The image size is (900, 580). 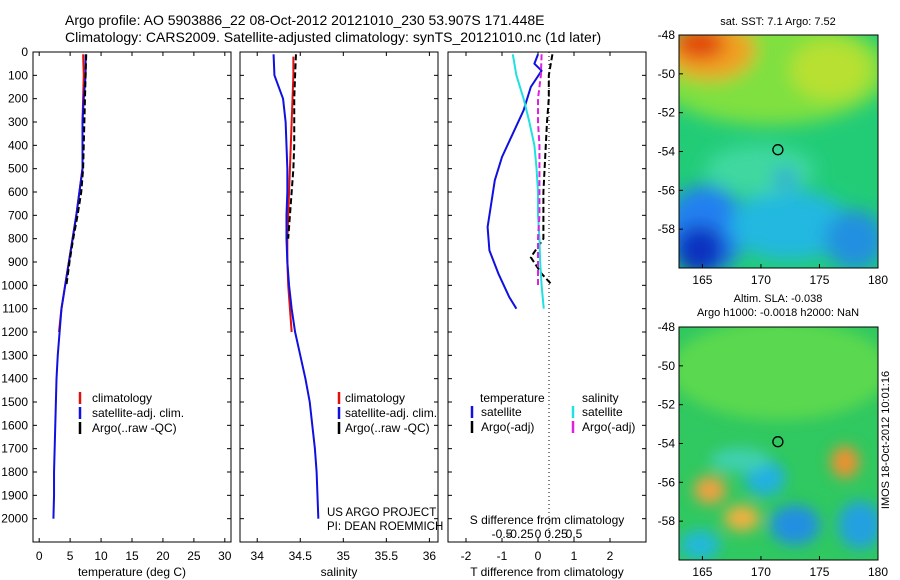 What do you see at coordinates (667, 366) in the screenshot?
I see `map-y-tick-label: -50` at bounding box center [667, 366].